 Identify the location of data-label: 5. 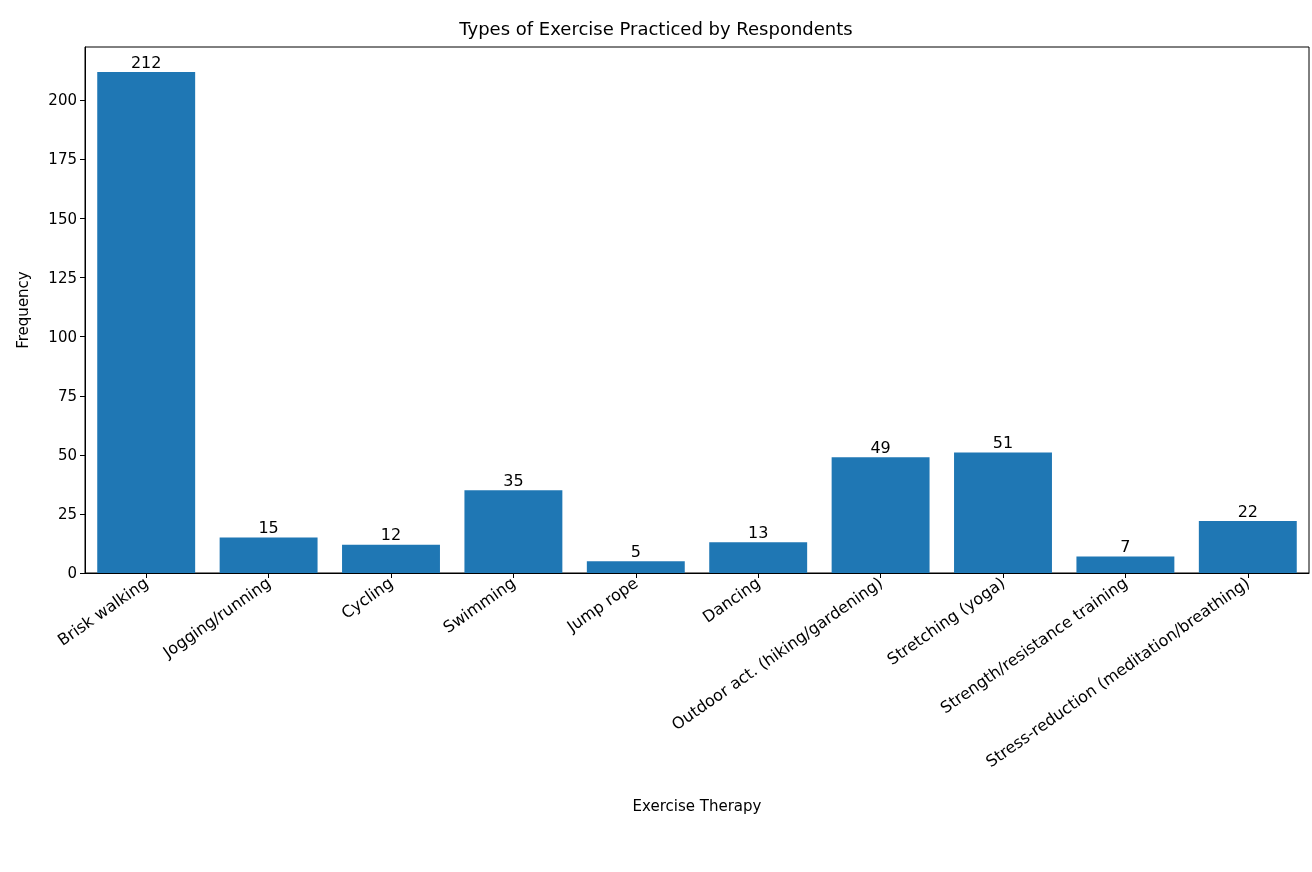
(635, 551).